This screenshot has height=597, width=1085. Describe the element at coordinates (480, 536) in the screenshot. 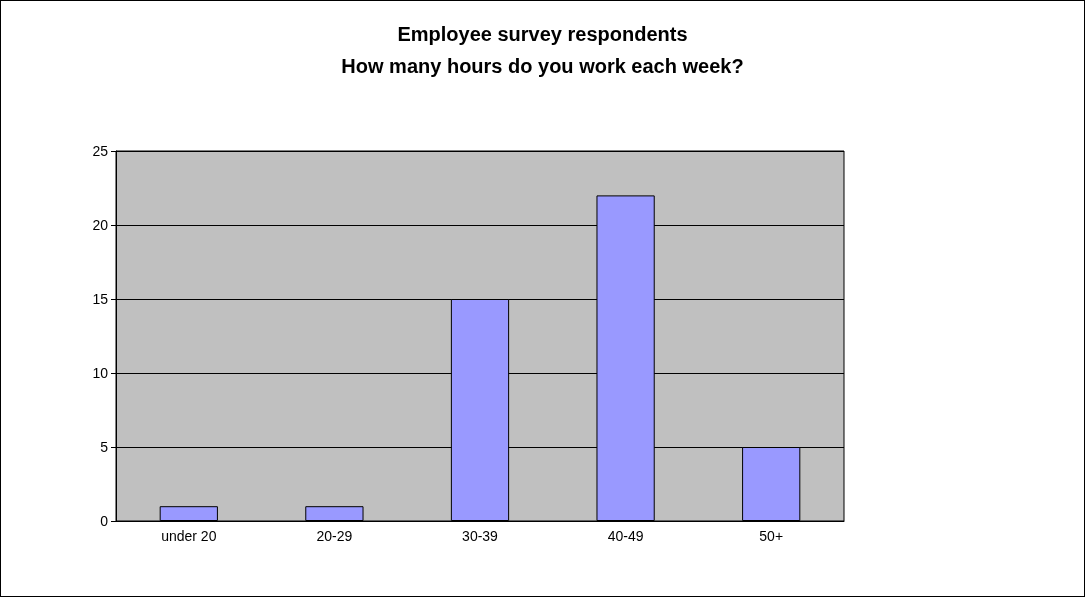

I see `x-tick-label: 30-39` at that location.